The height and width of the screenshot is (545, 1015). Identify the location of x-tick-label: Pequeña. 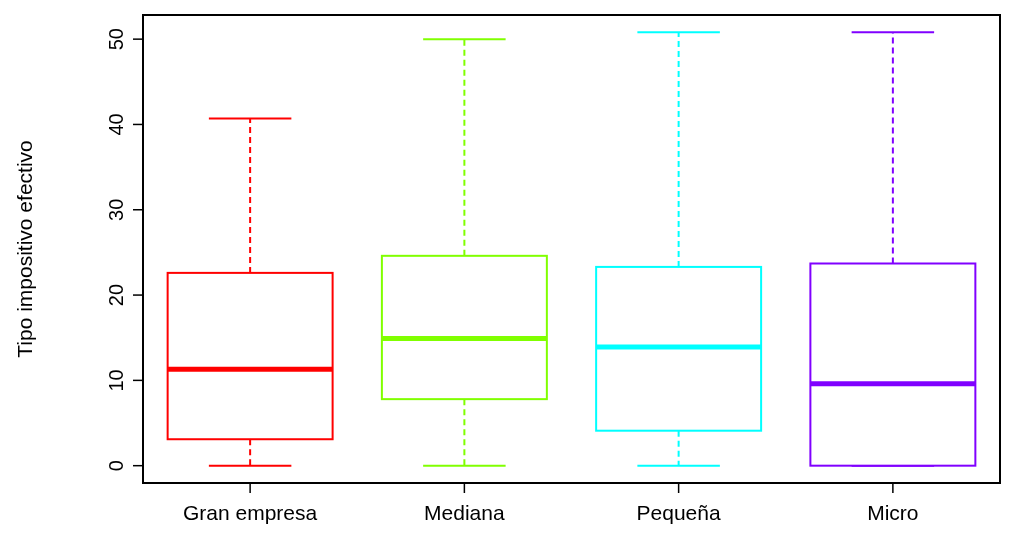
(678, 512).